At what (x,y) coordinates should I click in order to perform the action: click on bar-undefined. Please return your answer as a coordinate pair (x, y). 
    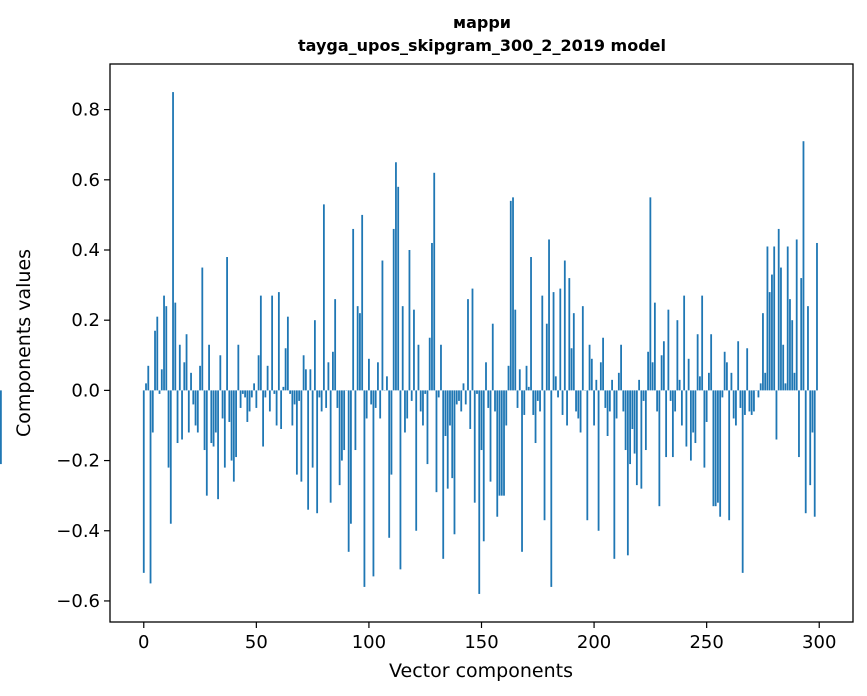
    Looking at the image, I should click on (1, 427).